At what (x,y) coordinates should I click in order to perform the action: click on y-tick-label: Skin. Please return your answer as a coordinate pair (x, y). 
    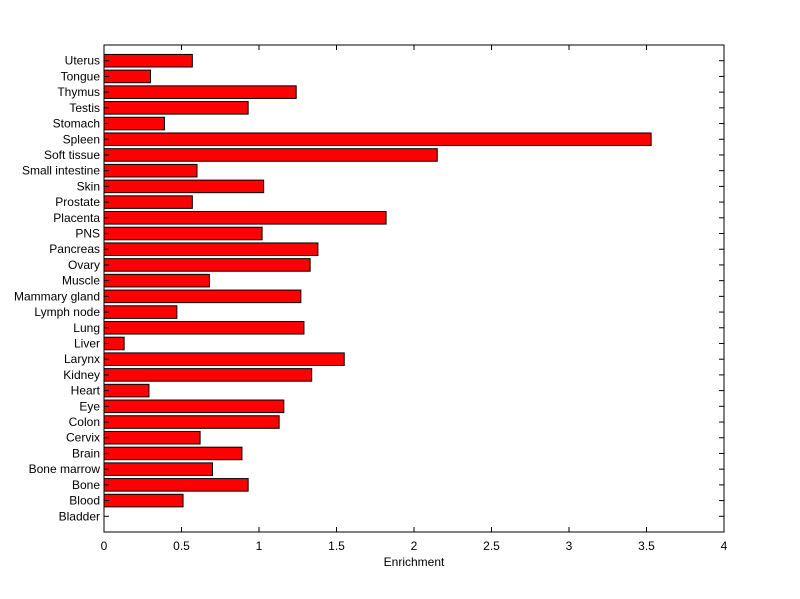
    Looking at the image, I should click on (88, 186).